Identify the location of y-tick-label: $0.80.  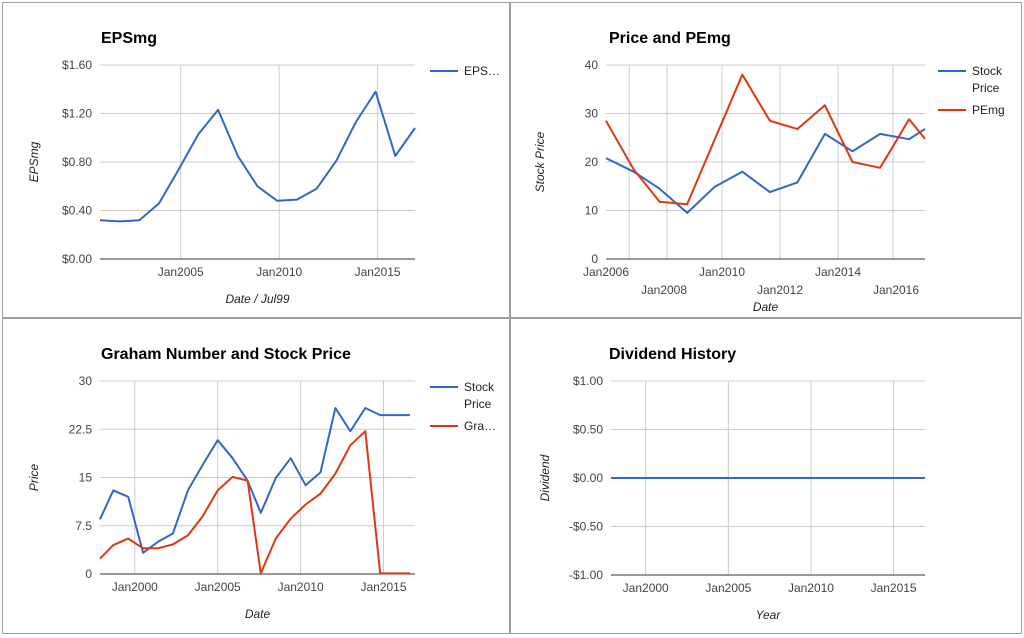
(77, 162).